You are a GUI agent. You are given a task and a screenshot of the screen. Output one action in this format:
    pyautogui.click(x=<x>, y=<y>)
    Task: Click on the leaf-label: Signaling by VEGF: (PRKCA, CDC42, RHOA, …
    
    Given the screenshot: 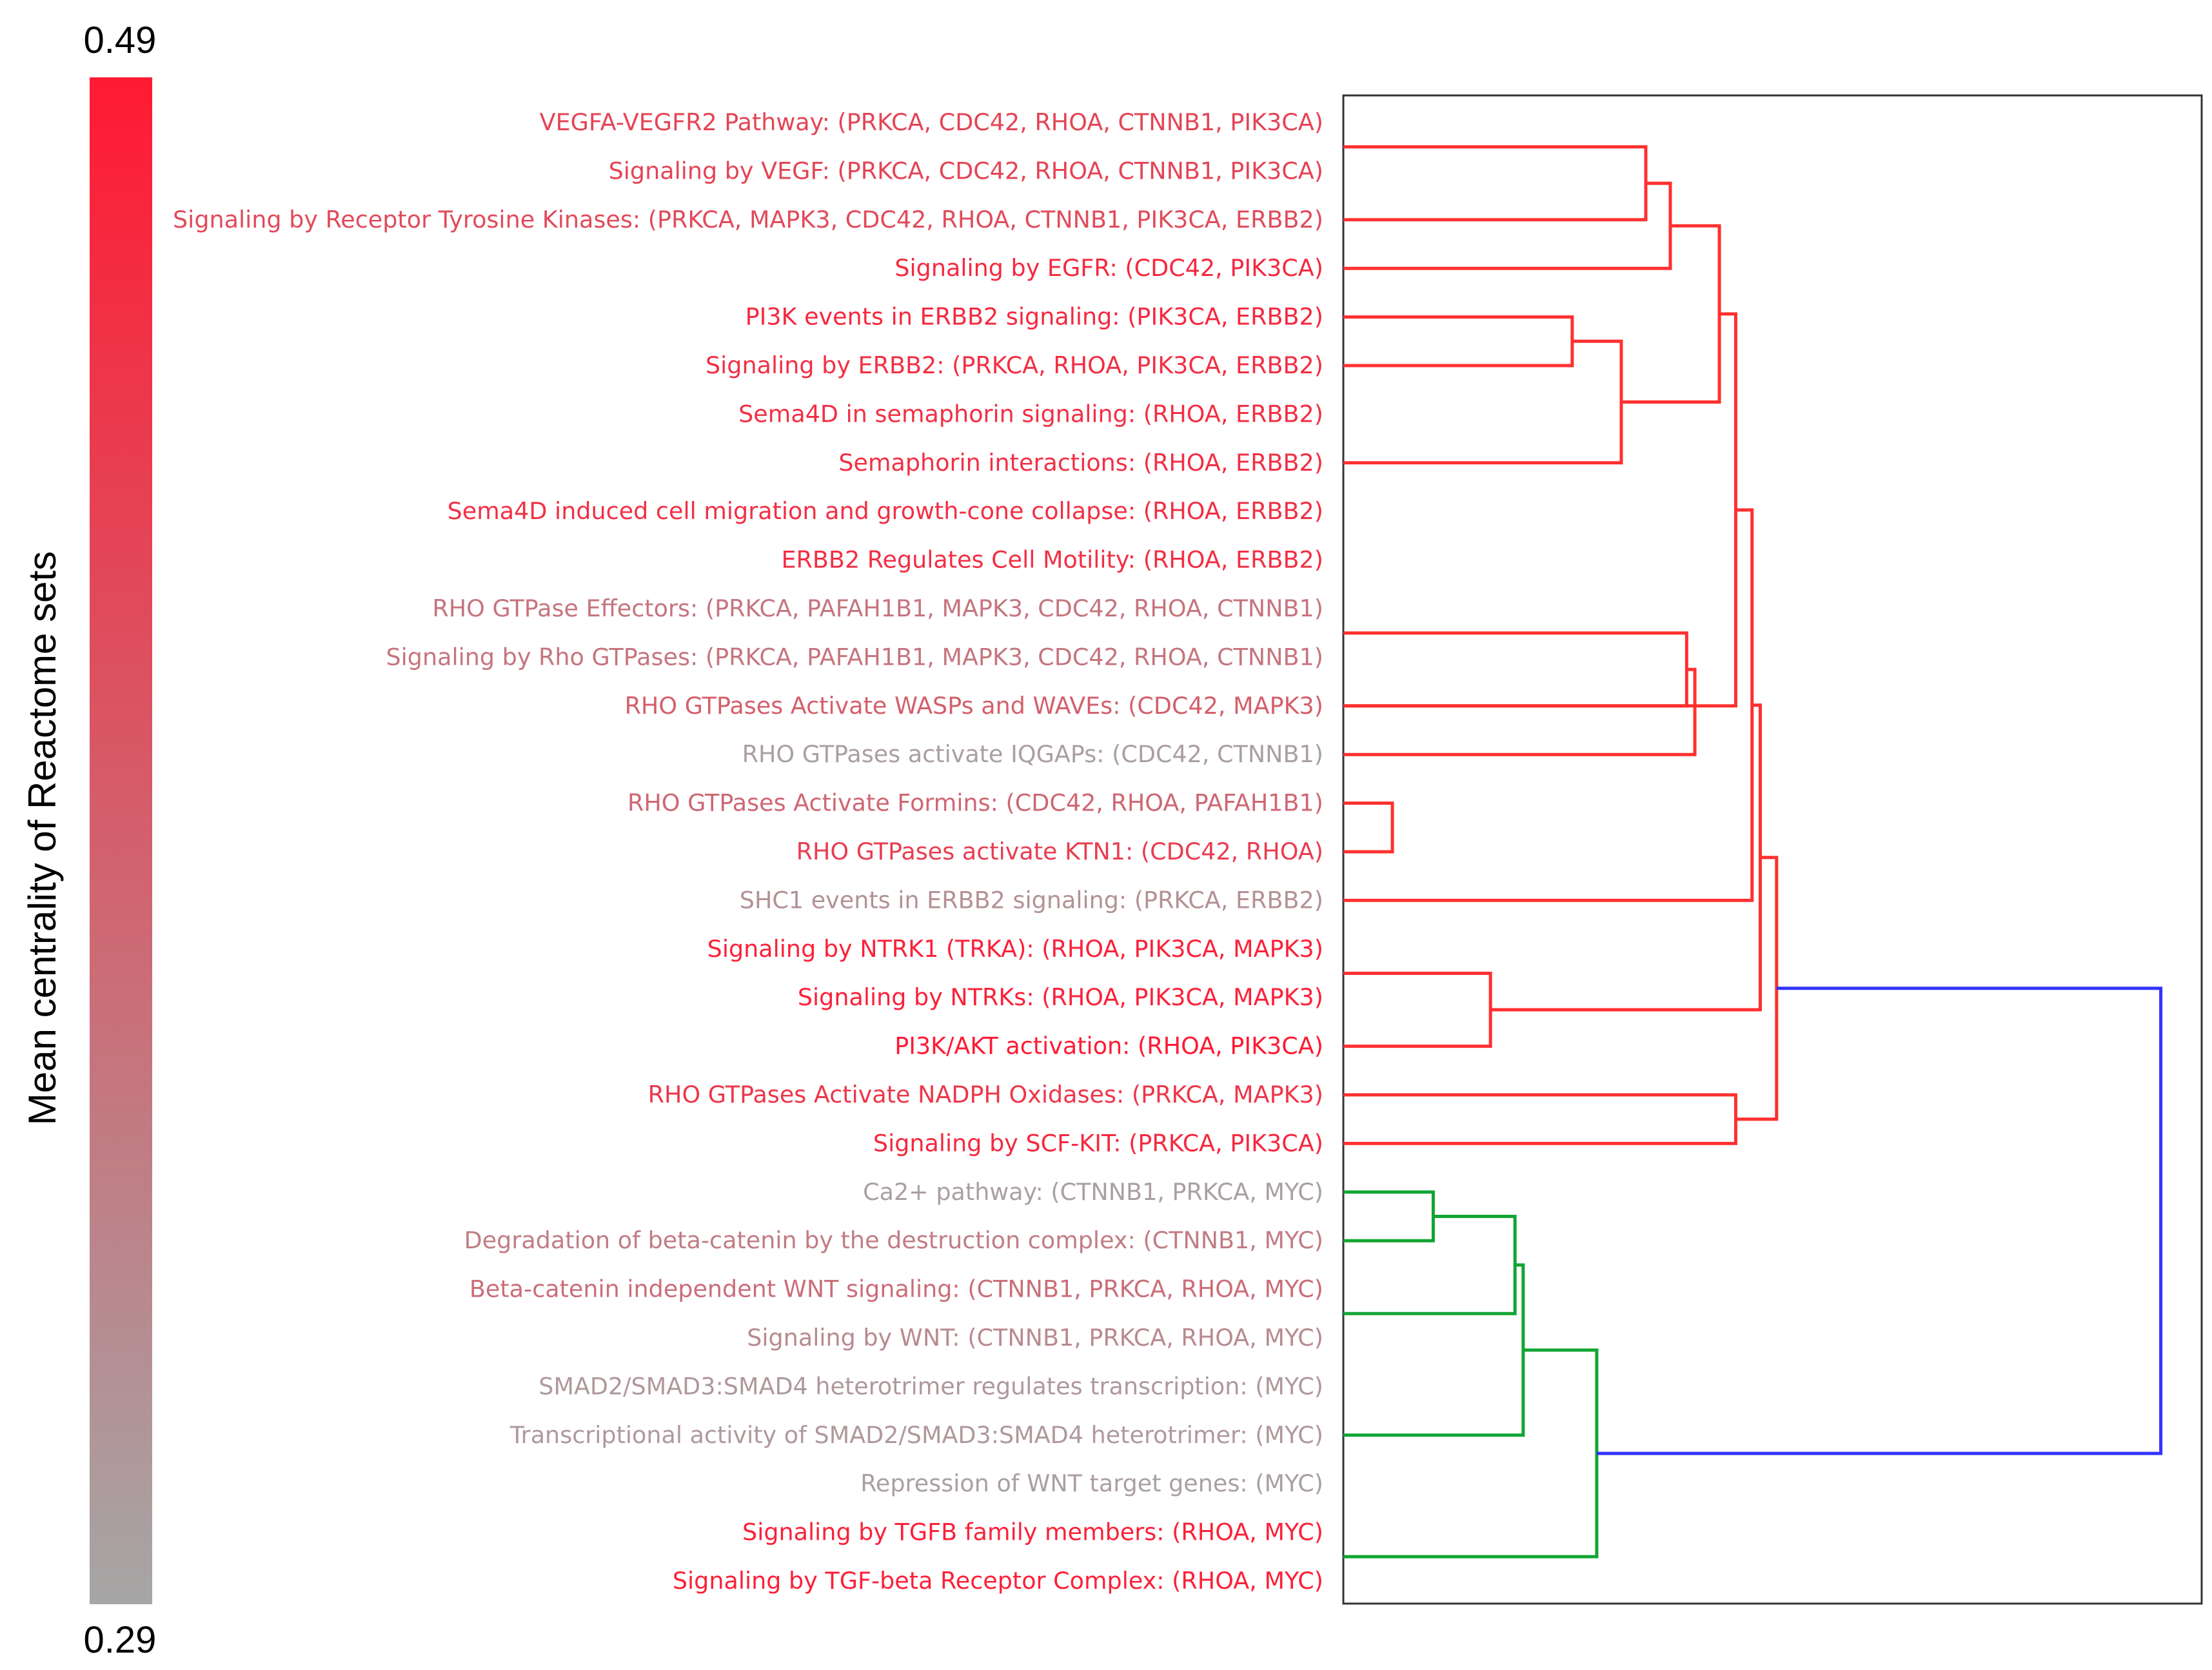 What is the action you would take?
    pyautogui.click(x=966, y=170)
    